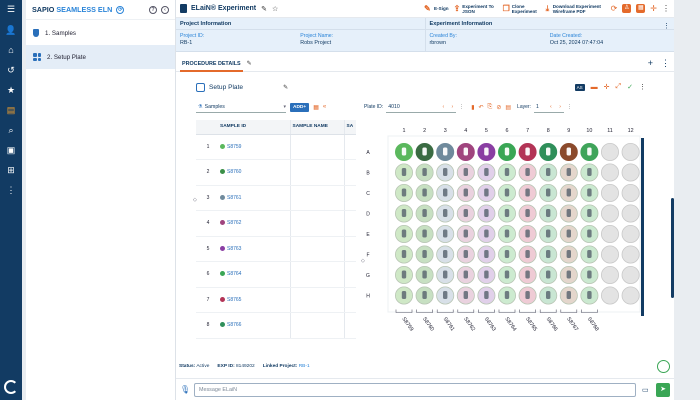  What do you see at coordinates (665, 63) in the screenshot?
I see `tab-more-icon: ⋮` at bounding box center [665, 63].